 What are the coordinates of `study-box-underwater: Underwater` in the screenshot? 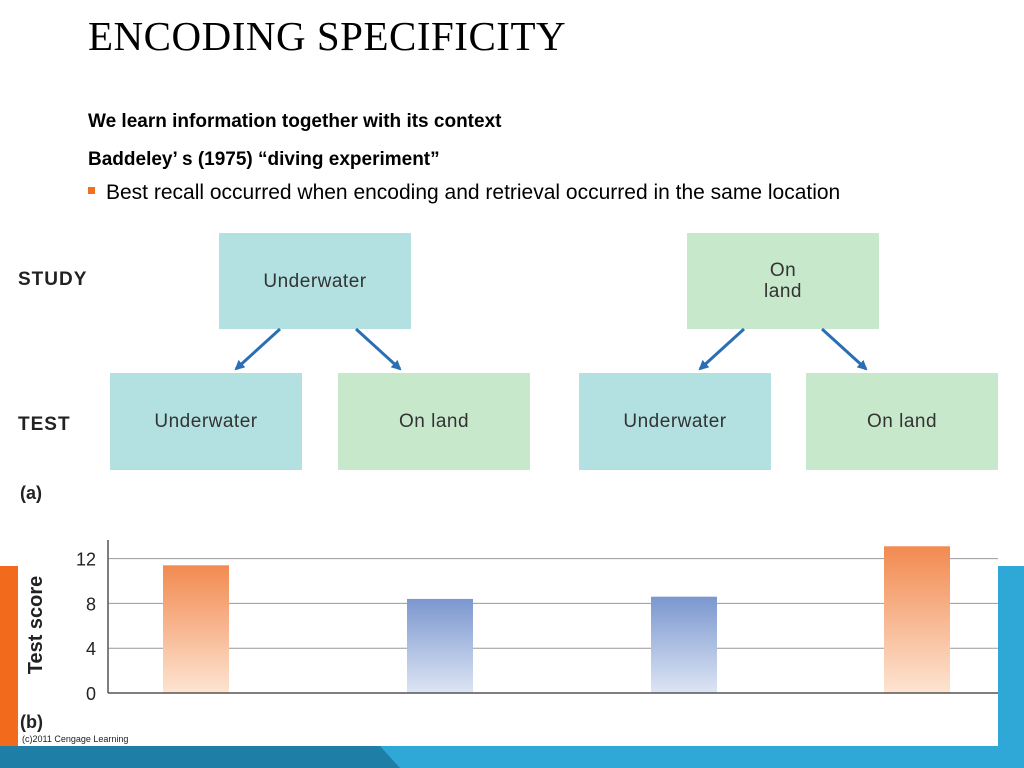 It's located at (315, 281).